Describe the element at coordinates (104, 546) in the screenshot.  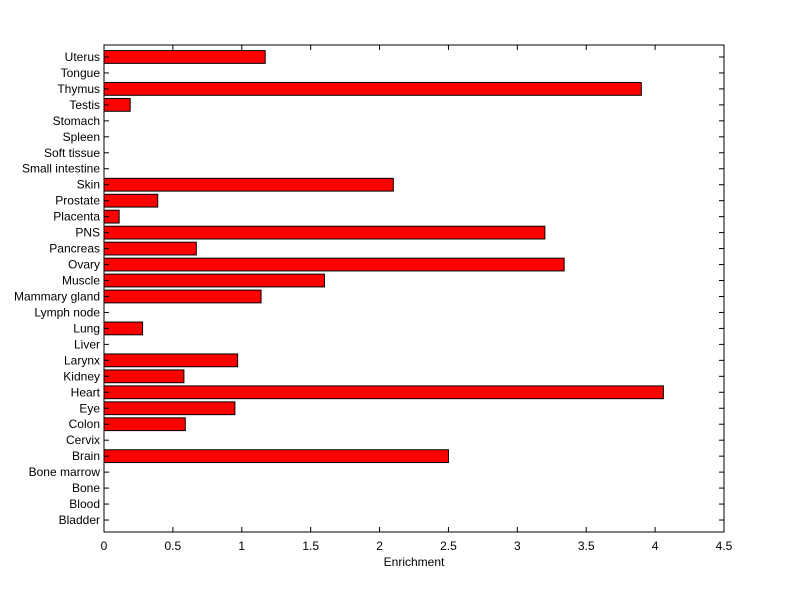
I see `x-tick-label: 0` at that location.